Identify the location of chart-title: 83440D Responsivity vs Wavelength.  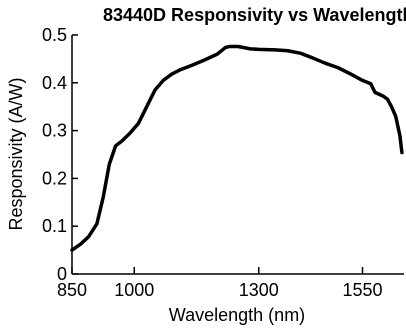
(254, 15).